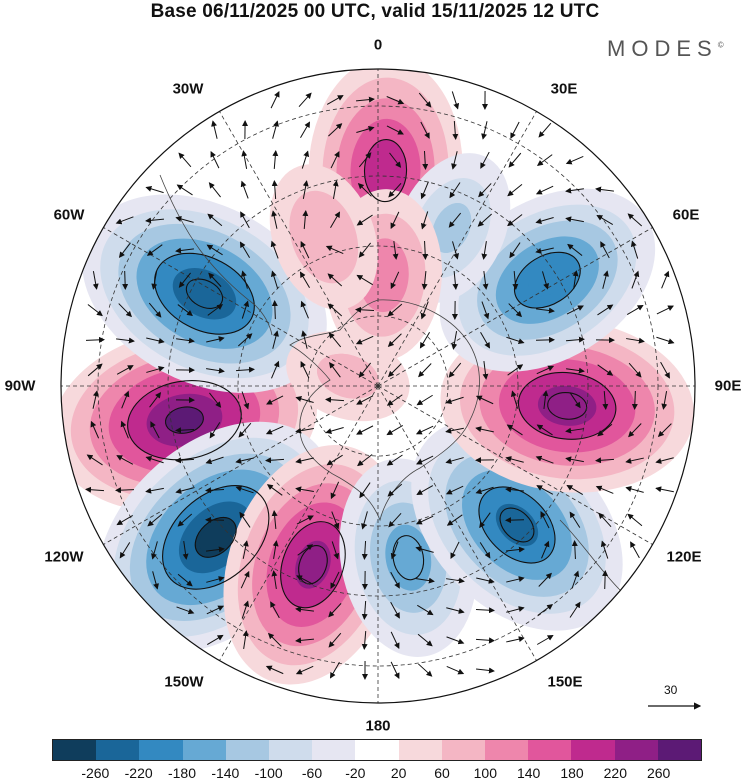  Describe the element at coordinates (686, 215) in the screenshot. I see `lon-label-60e: 60E` at that location.